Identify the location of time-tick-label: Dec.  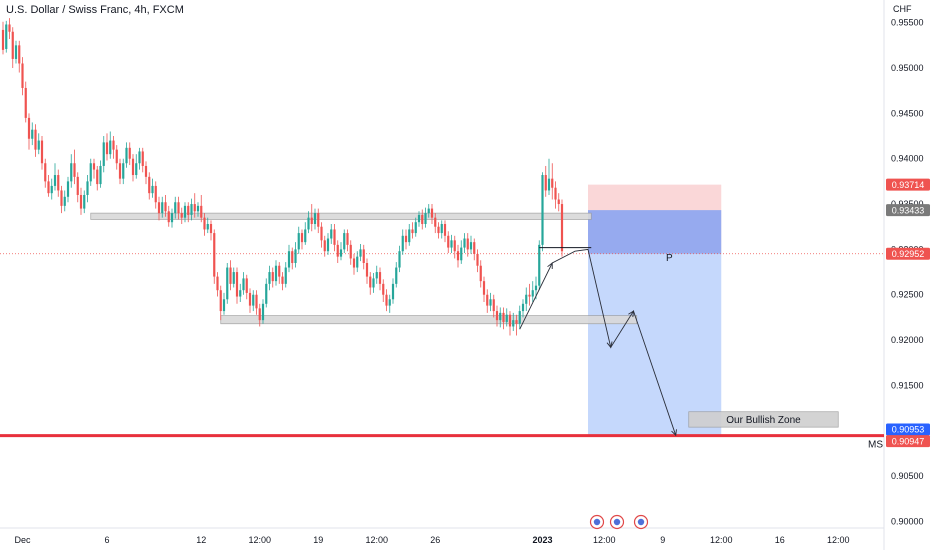
(22, 540).